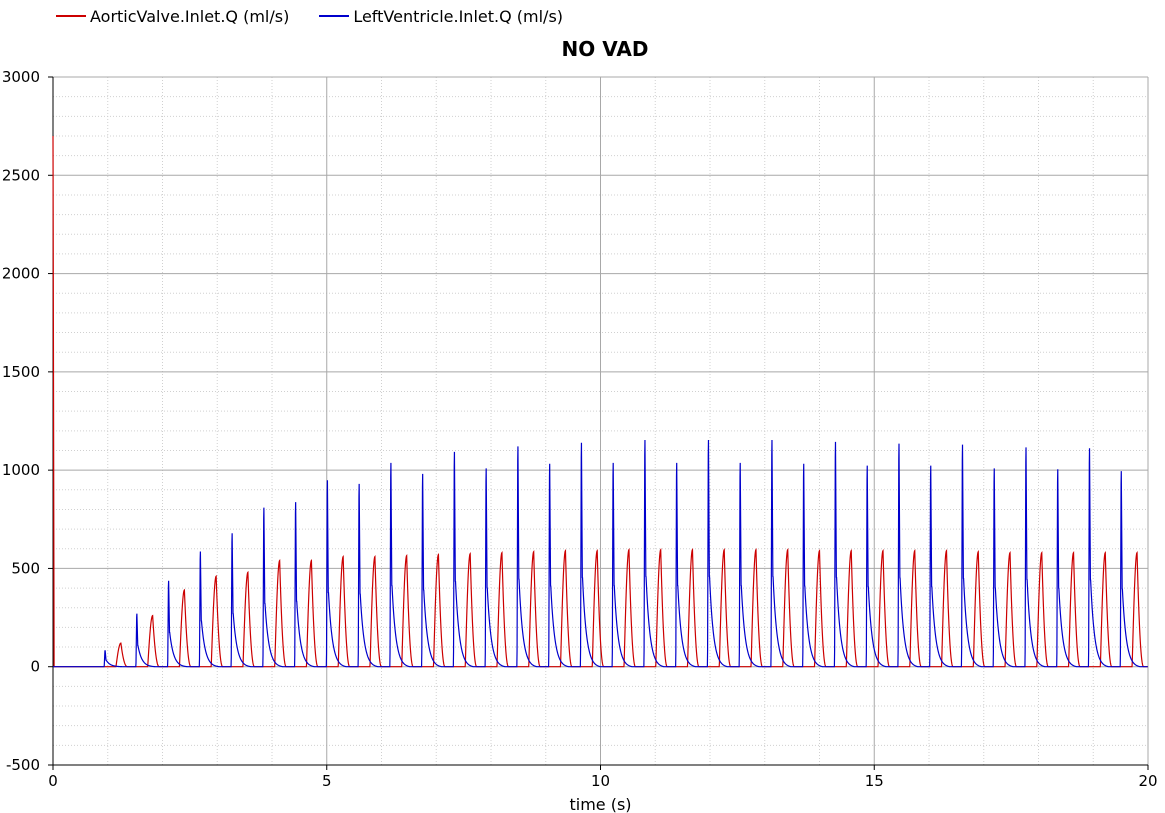 This screenshot has height=813, width=1165. What do you see at coordinates (605, 49) in the screenshot?
I see `chart-title: NO VAD` at bounding box center [605, 49].